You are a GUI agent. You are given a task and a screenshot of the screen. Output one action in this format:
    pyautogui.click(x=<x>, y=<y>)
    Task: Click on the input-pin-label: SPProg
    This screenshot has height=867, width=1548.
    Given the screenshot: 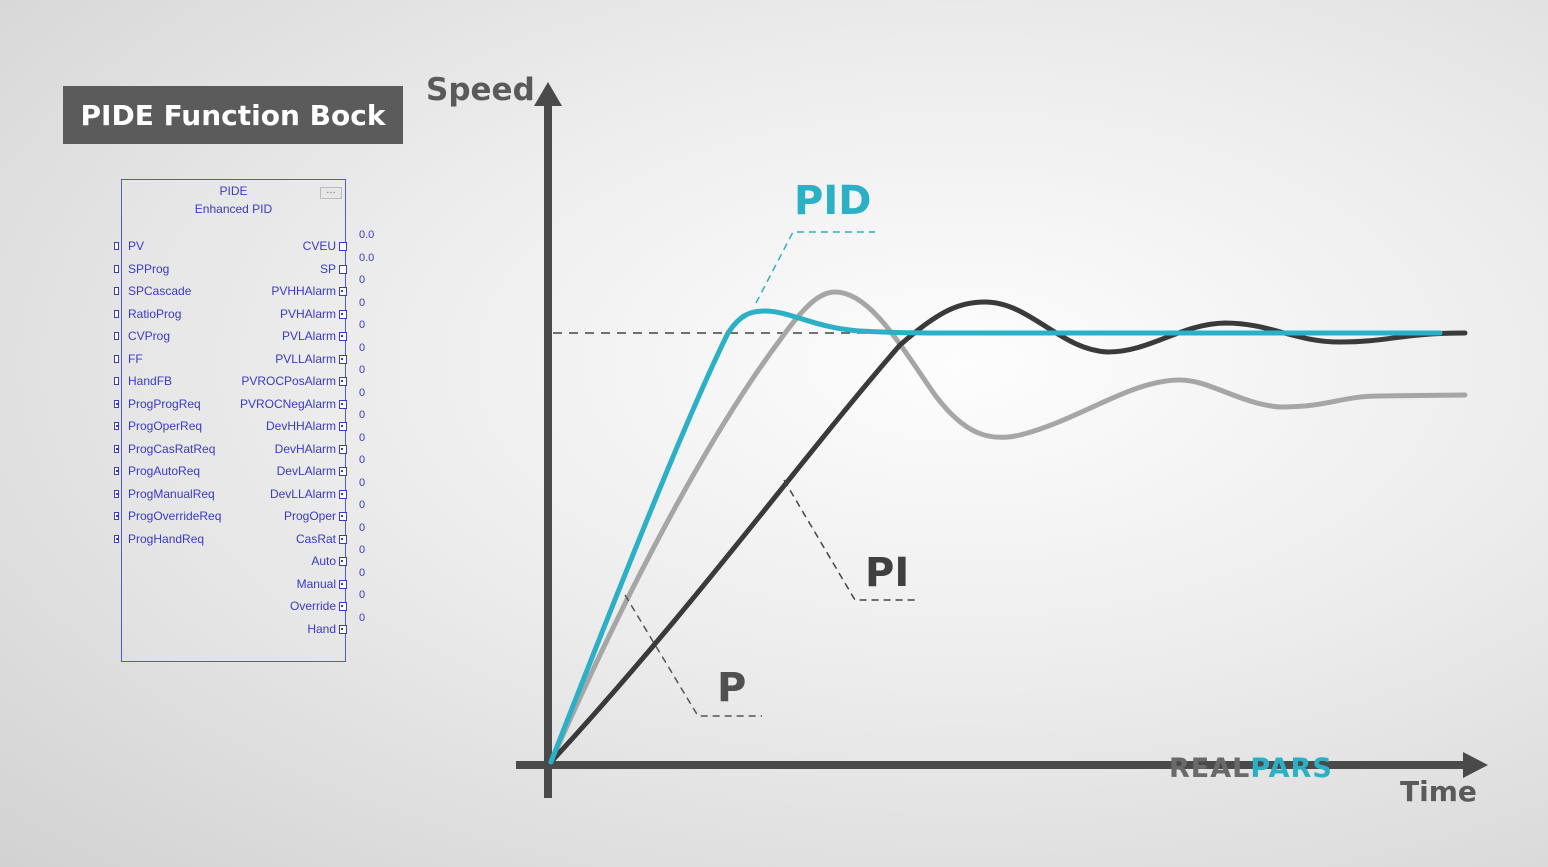 What is the action you would take?
    pyautogui.click(x=149, y=268)
    